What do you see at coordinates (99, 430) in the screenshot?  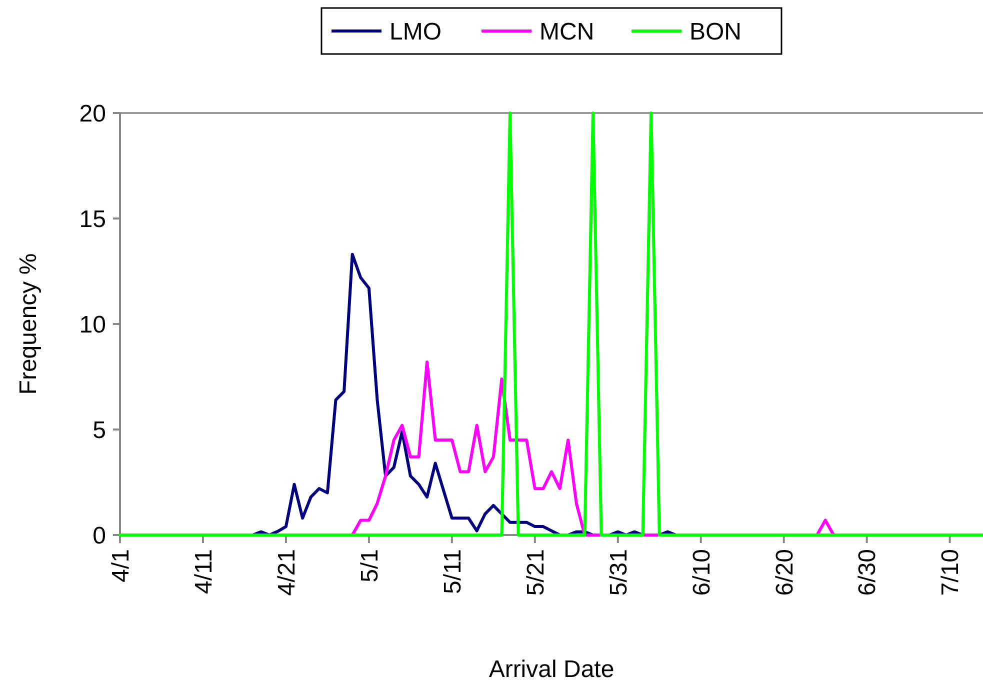 I see `y-tick-label: 5` at bounding box center [99, 430].